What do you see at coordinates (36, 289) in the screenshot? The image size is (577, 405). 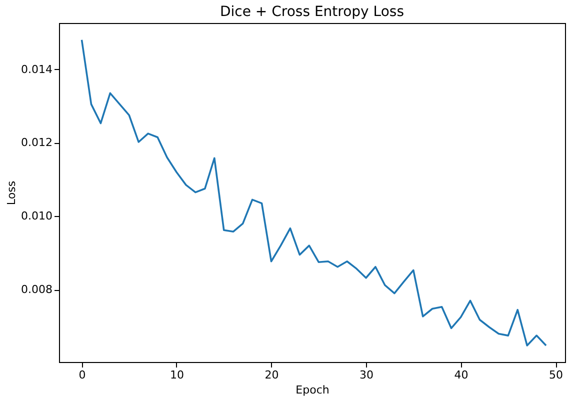 I see `y-tick-label: 0.008` at bounding box center [36, 289].